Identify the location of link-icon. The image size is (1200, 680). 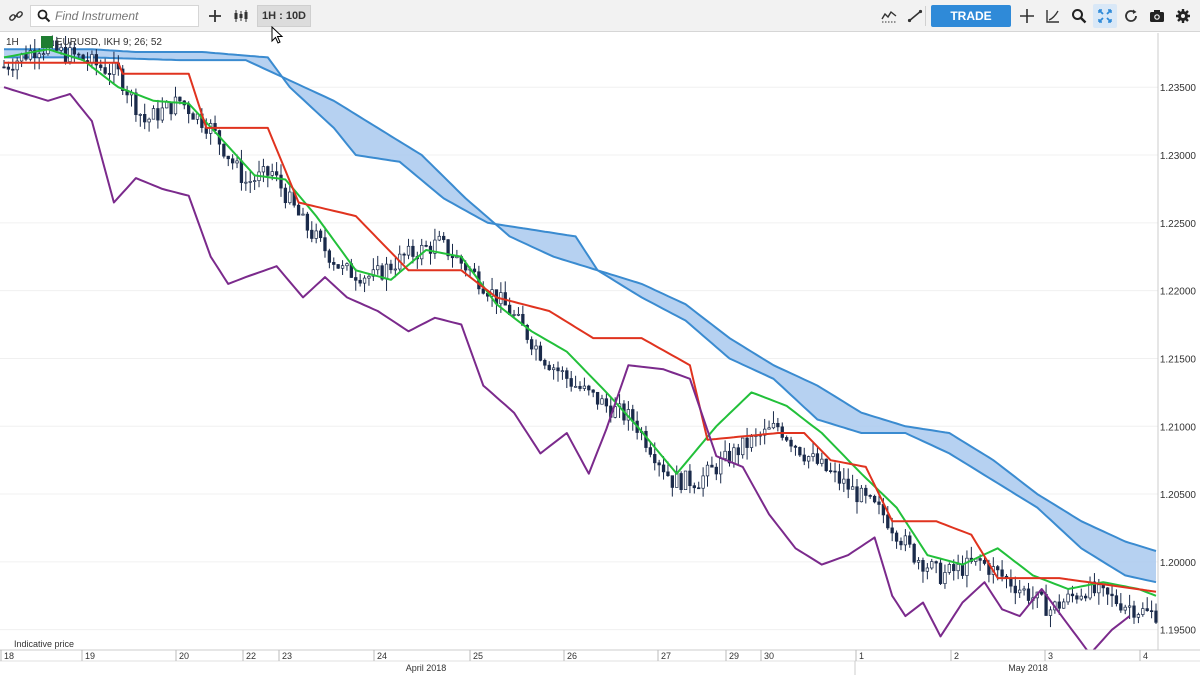
(16, 16).